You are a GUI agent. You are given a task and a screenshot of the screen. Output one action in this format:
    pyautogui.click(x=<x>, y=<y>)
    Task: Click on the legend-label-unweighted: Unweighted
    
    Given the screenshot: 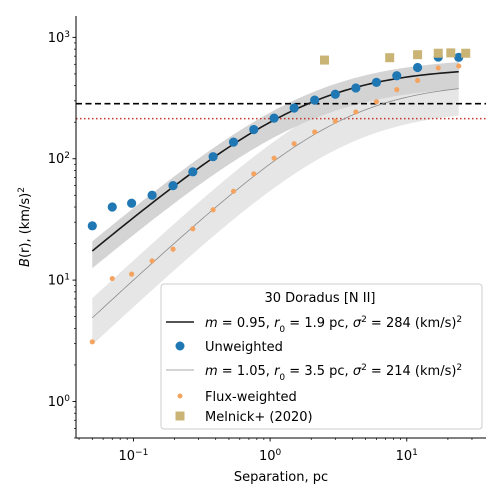 What is the action you would take?
    pyautogui.click(x=244, y=347)
    